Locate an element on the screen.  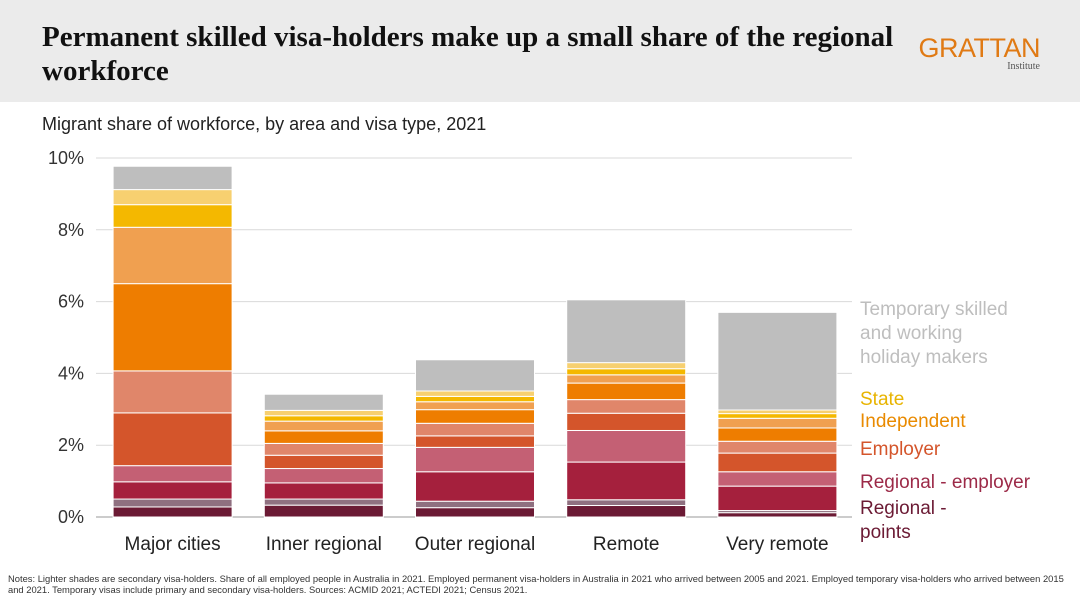
logo-subtext: Institute is located at coordinates (1023, 66).